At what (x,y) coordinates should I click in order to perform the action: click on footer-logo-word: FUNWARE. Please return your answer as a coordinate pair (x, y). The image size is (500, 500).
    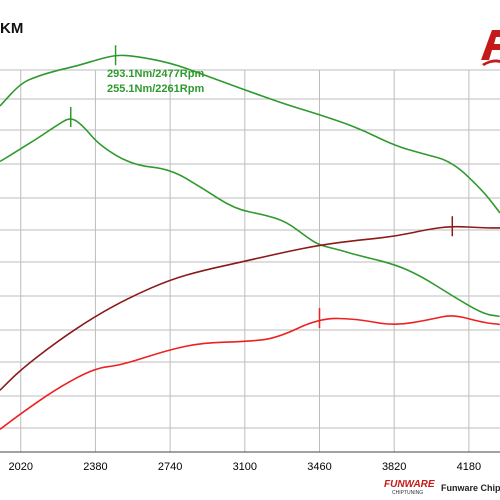
    Looking at the image, I should click on (409, 484).